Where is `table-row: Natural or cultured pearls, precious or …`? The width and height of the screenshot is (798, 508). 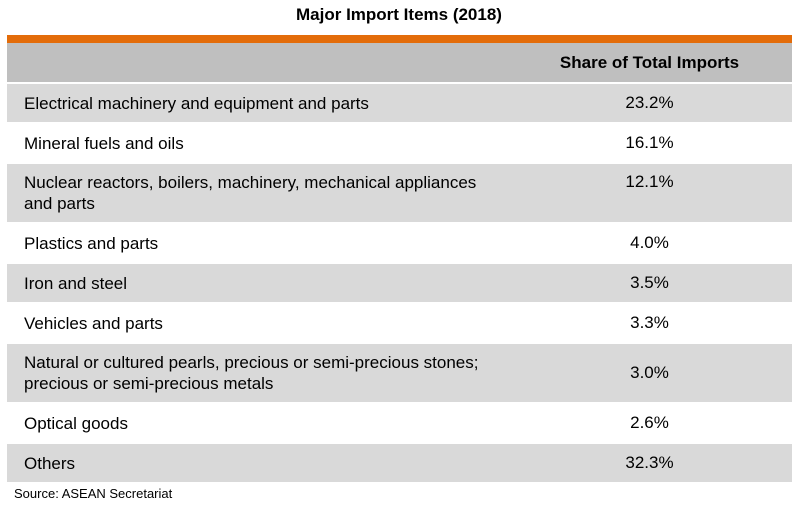 table-row: Natural or cultured pearls, precious or … is located at coordinates (399, 372).